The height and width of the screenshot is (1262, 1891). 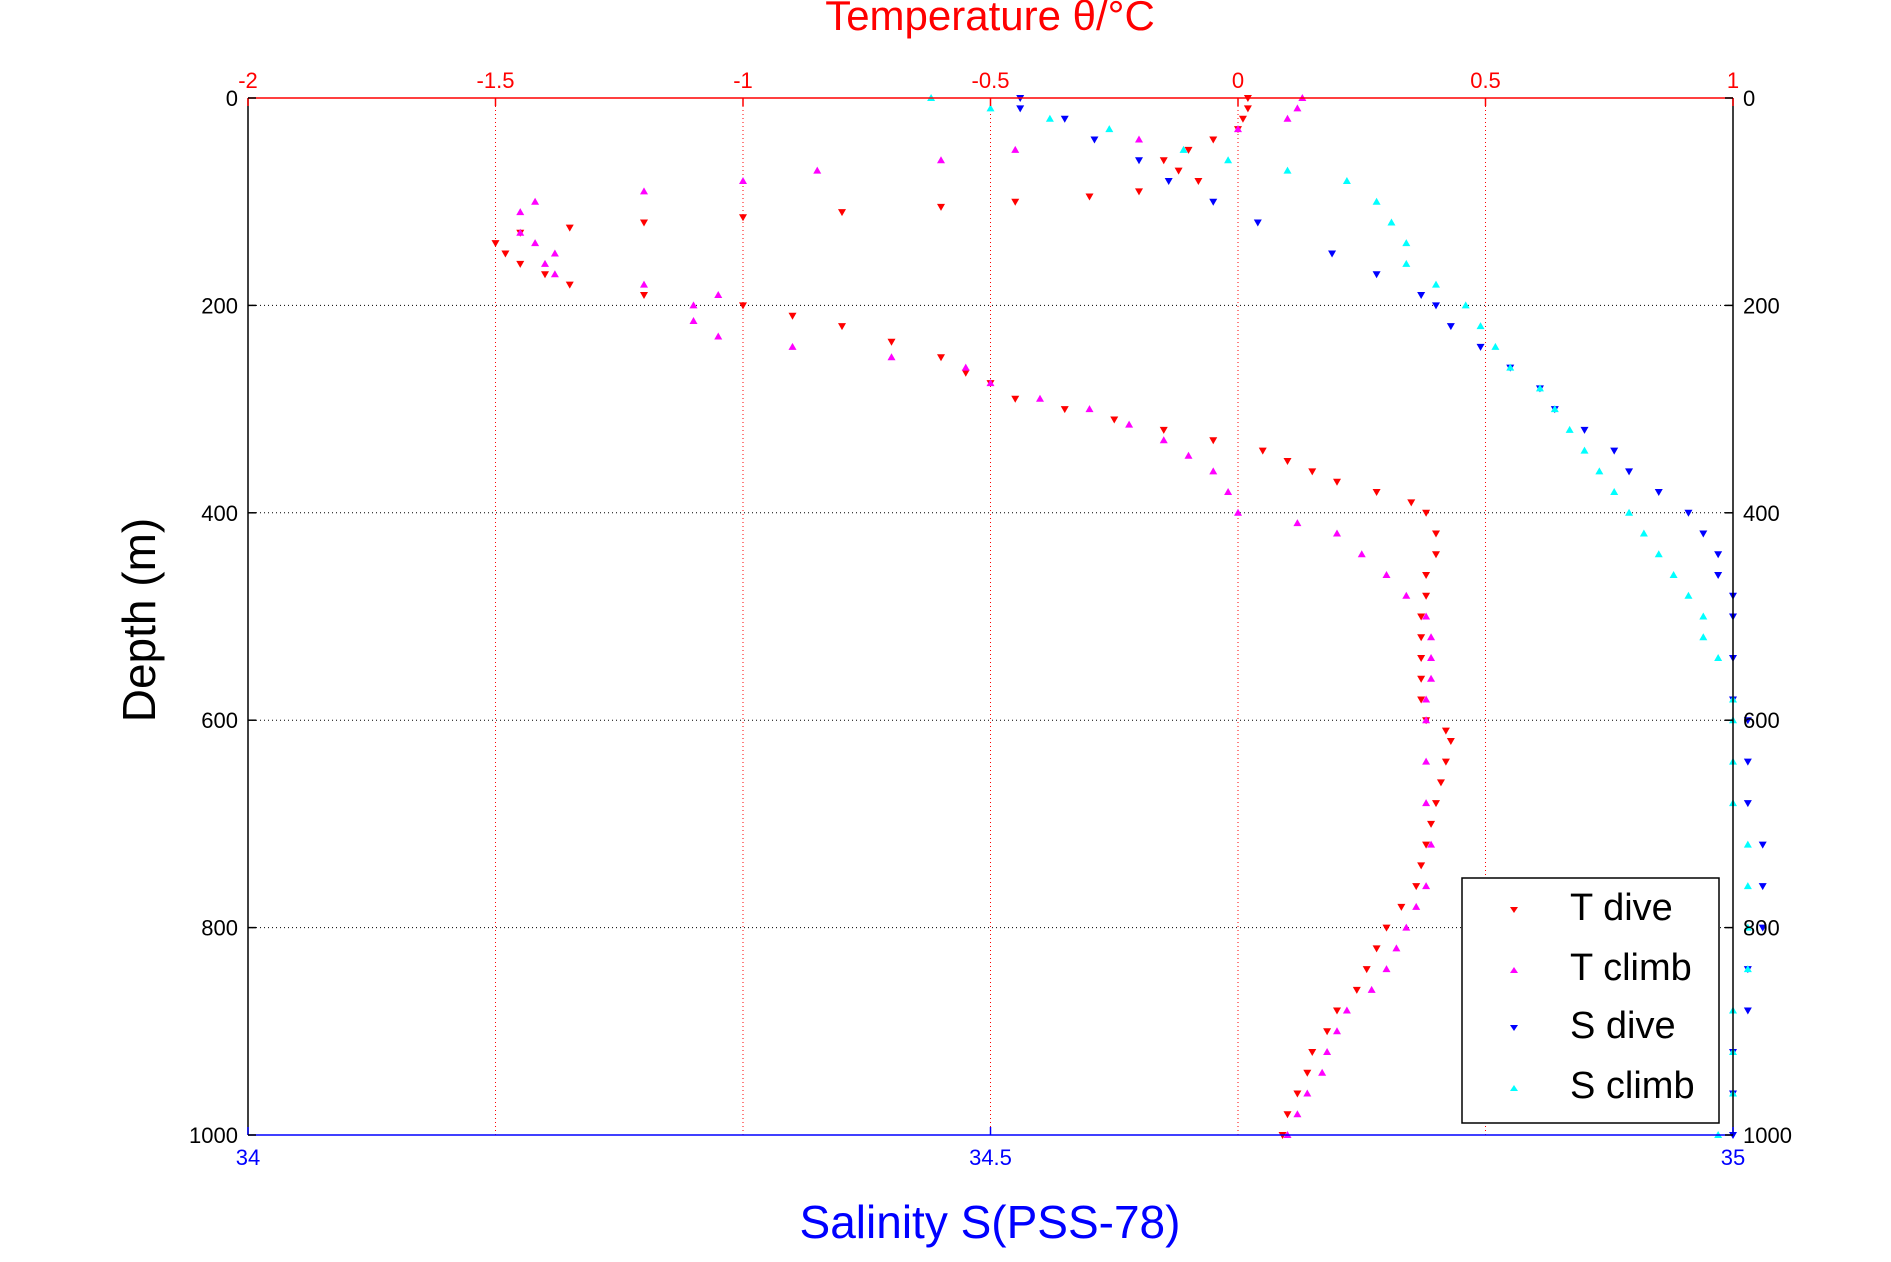 What do you see at coordinates (1761, 513) in the screenshot?
I see `right-tick-label: 400` at bounding box center [1761, 513].